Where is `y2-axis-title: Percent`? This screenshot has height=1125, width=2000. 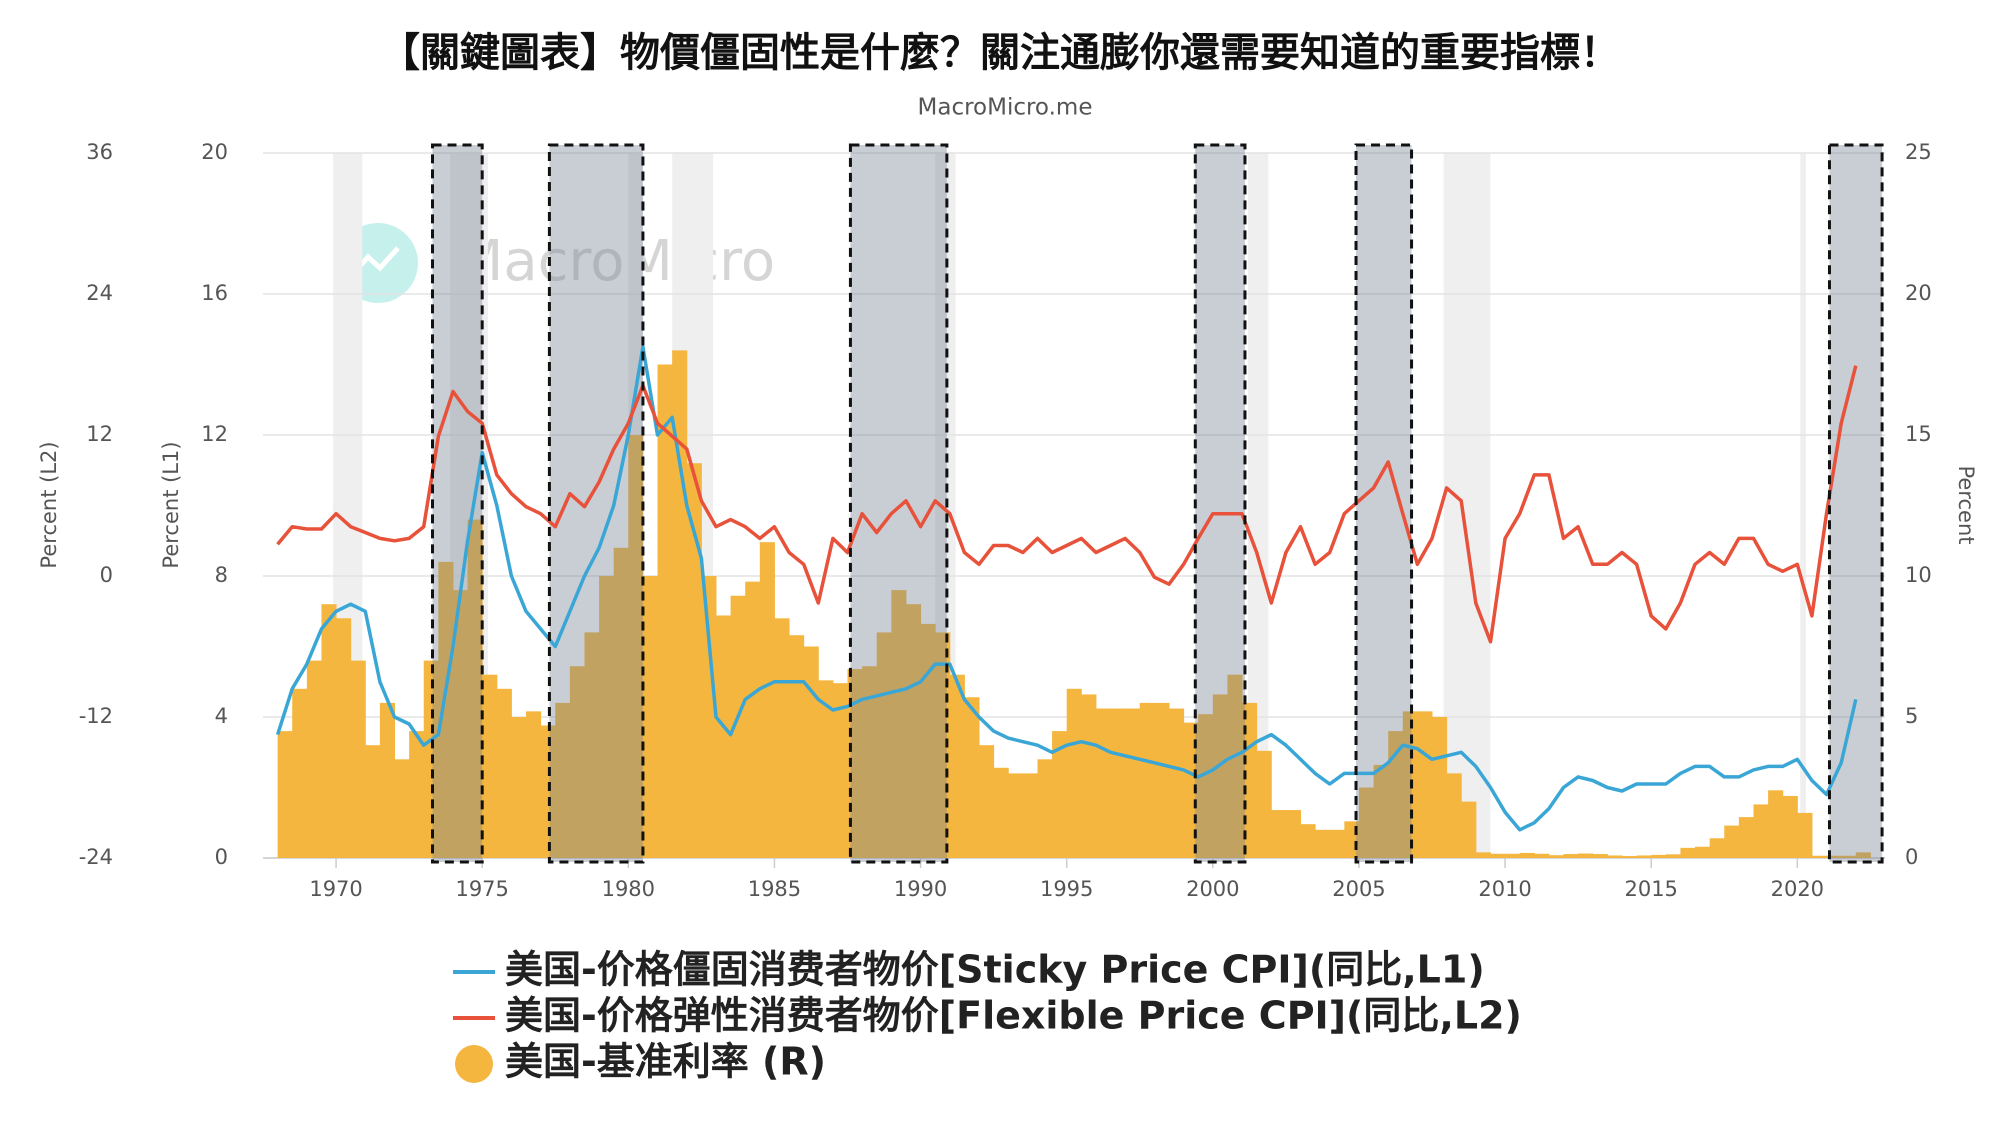 y2-axis-title: Percent is located at coordinates (1966, 504).